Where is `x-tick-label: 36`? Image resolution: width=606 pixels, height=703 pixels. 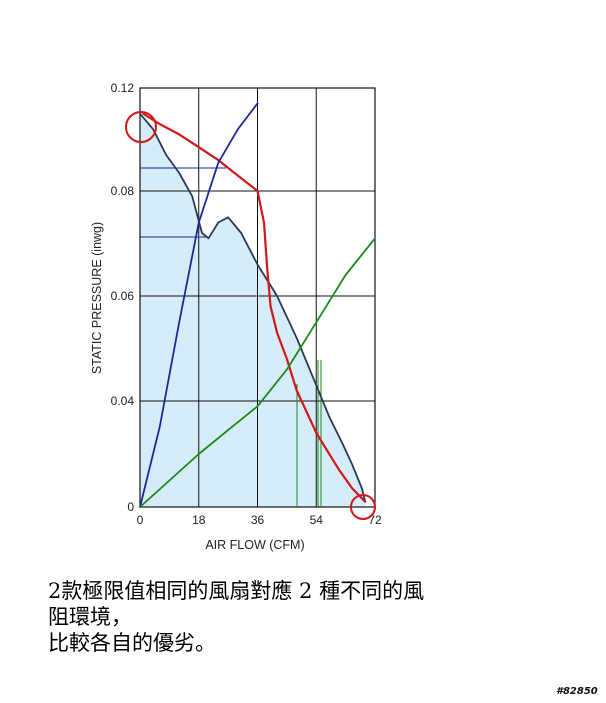 x-tick-label: 36 is located at coordinates (258, 520).